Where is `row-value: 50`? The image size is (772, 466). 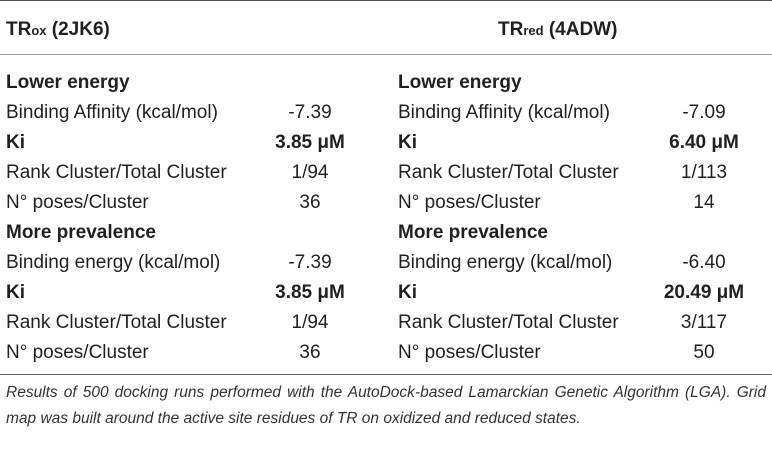 row-value: 50 is located at coordinates (704, 352).